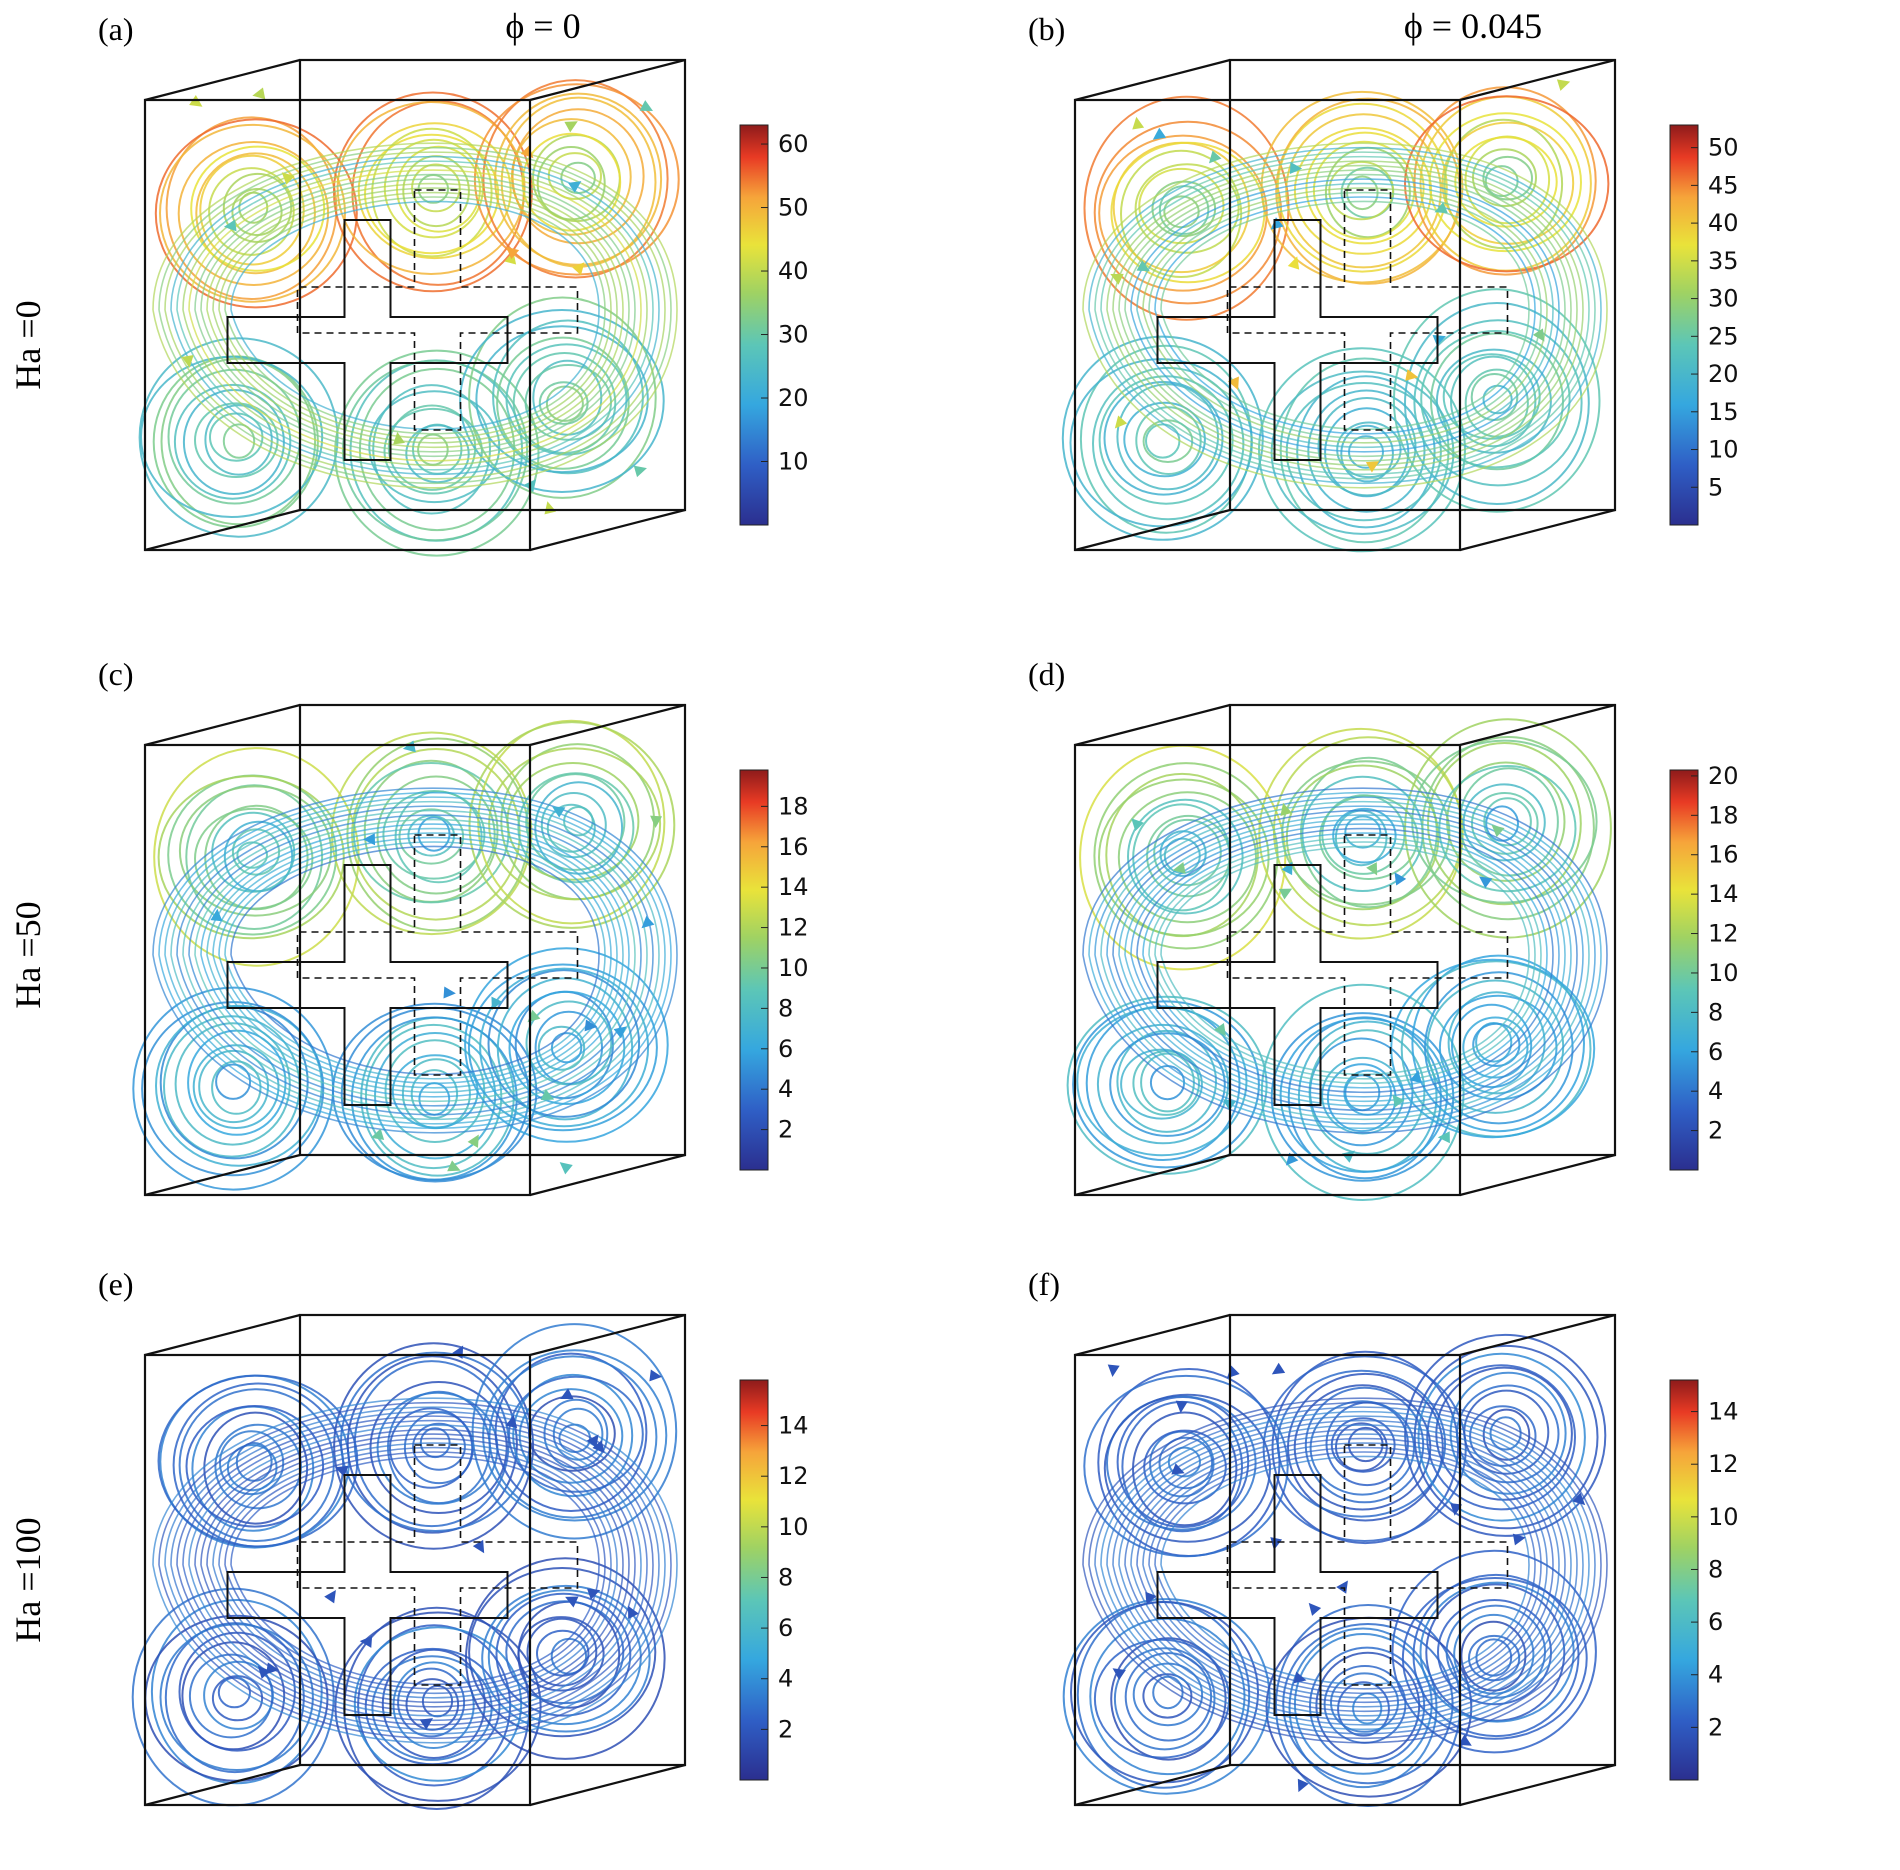  Describe the element at coordinates (793, 208) in the screenshot. I see `colorbar-tick-label: 50` at that location.